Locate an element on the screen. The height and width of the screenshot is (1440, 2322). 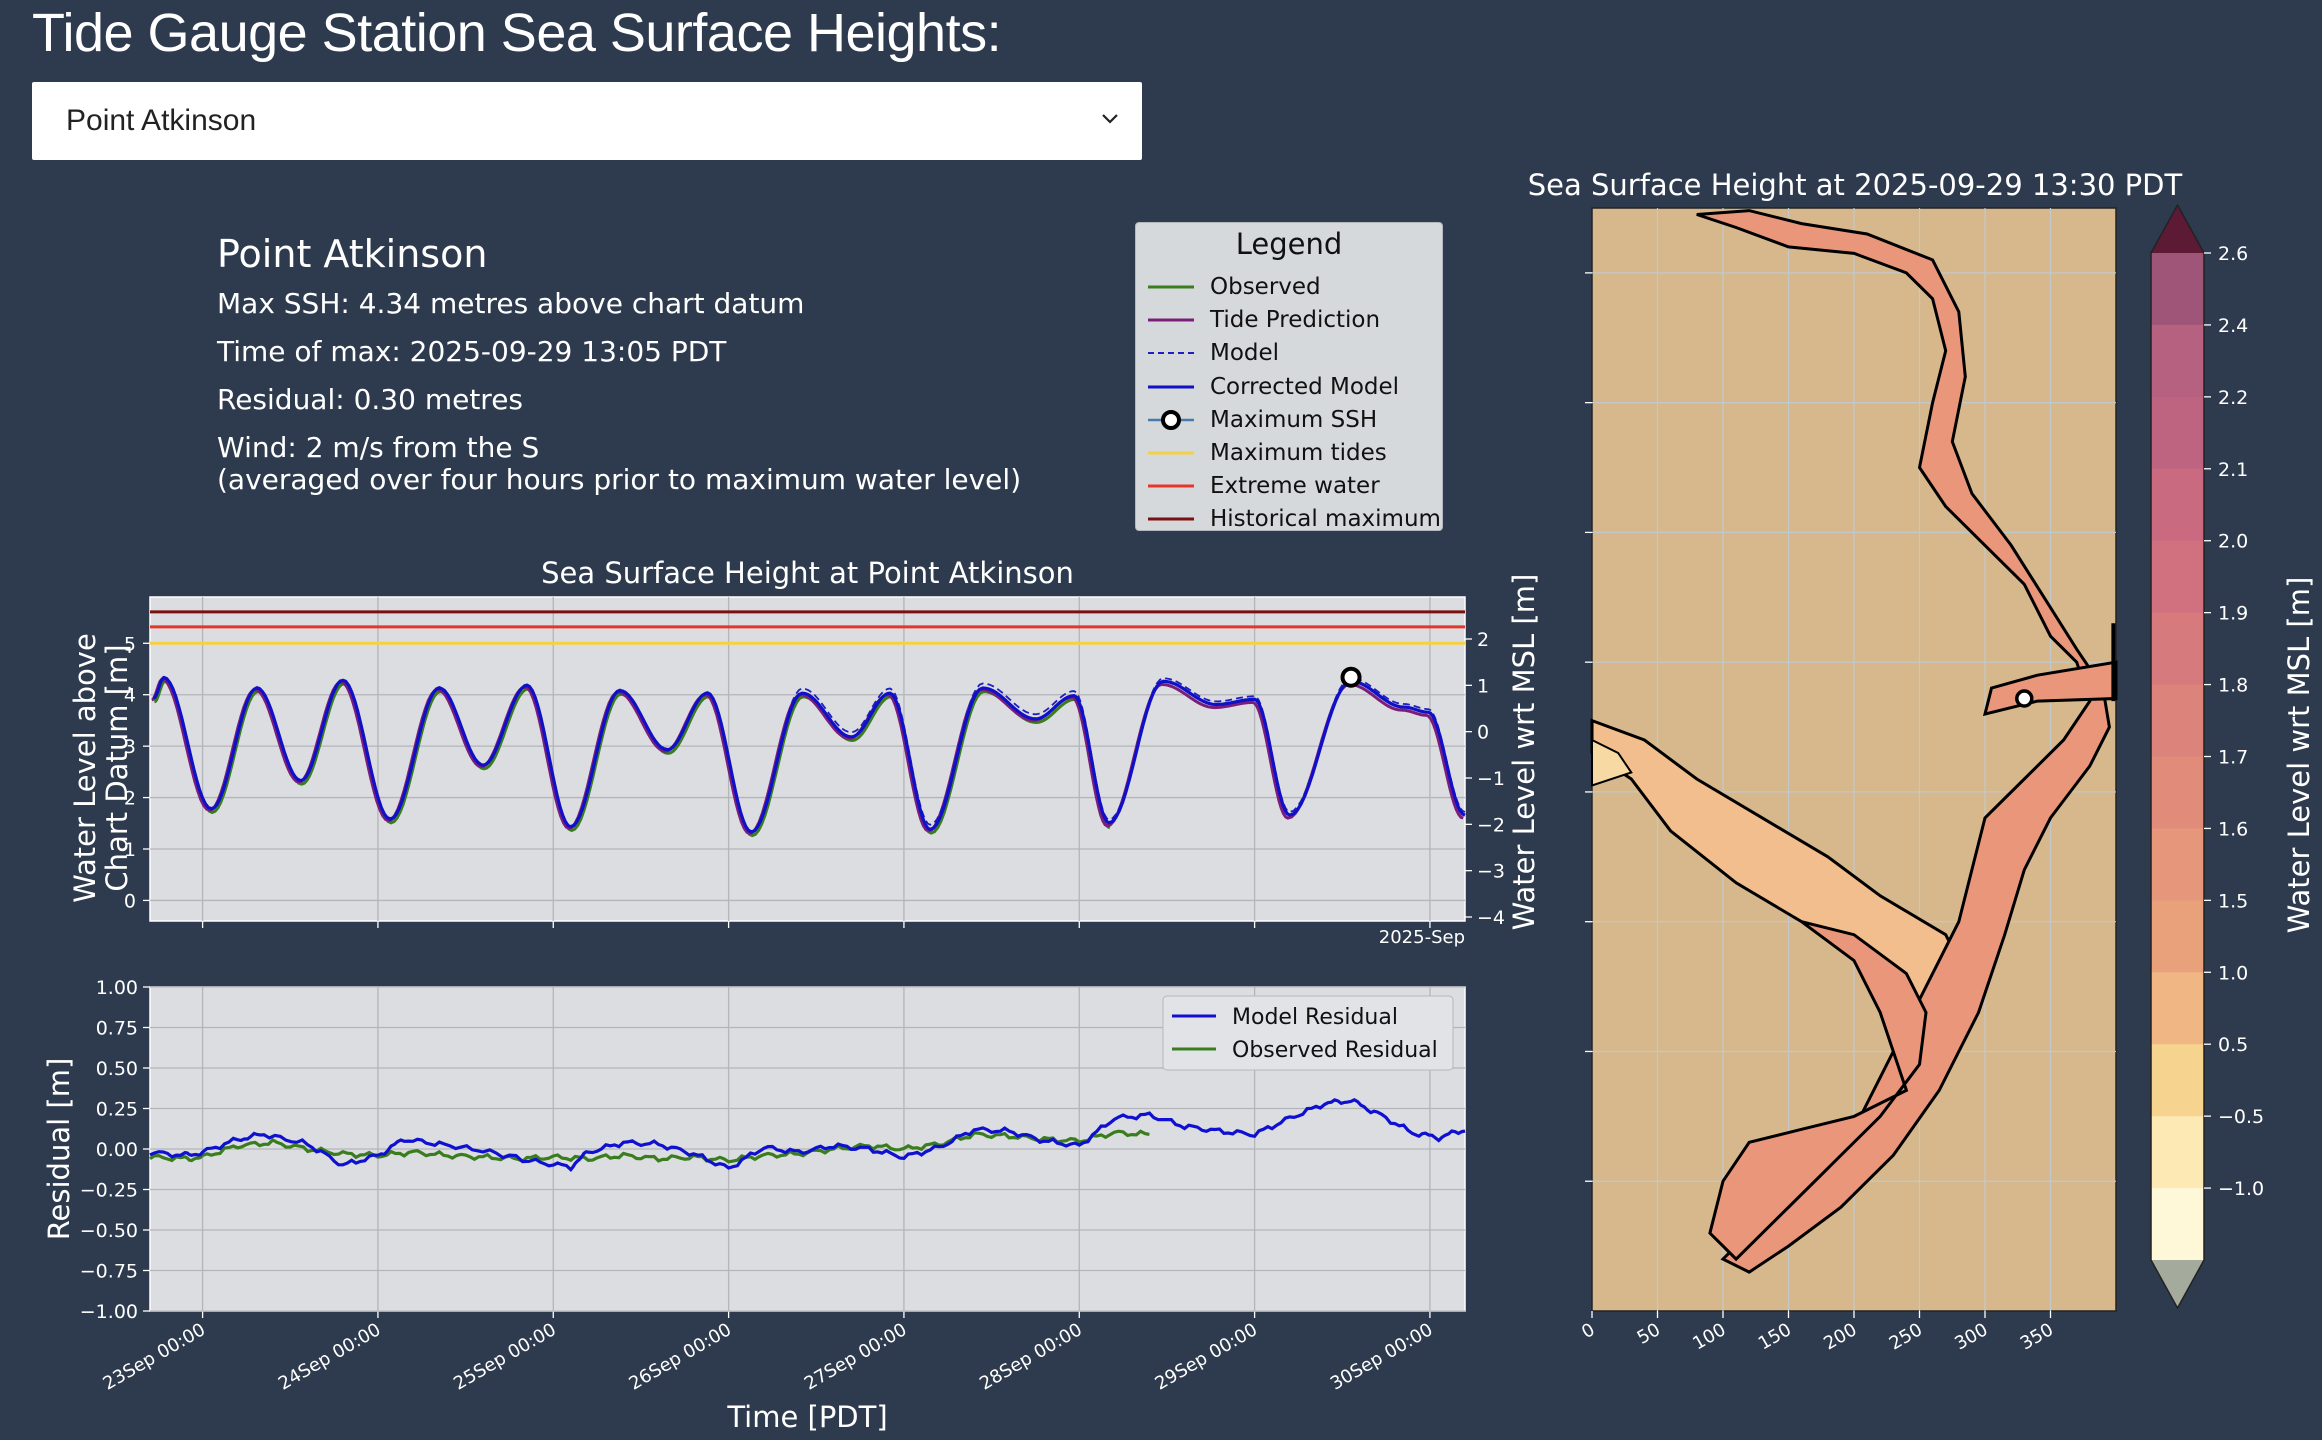
residual-x-tick-label: 25Sep 00:00 is located at coordinates (505, 1356).